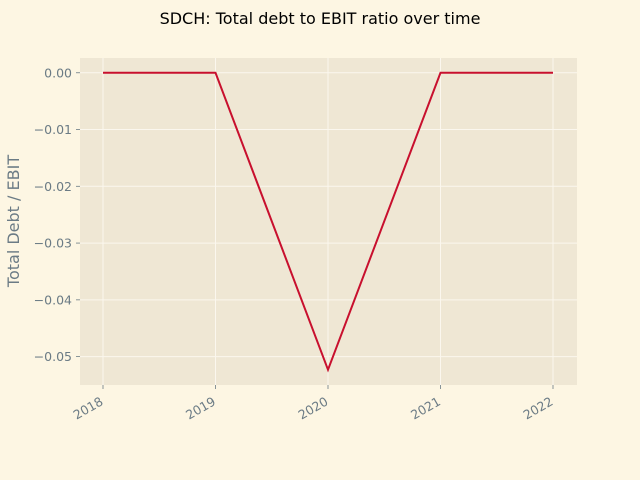 The height and width of the screenshot is (480, 640). What do you see at coordinates (320, 18) in the screenshot?
I see `chart-title: SDCH: Total debt to EBIT ratio over time` at bounding box center [320, 18].